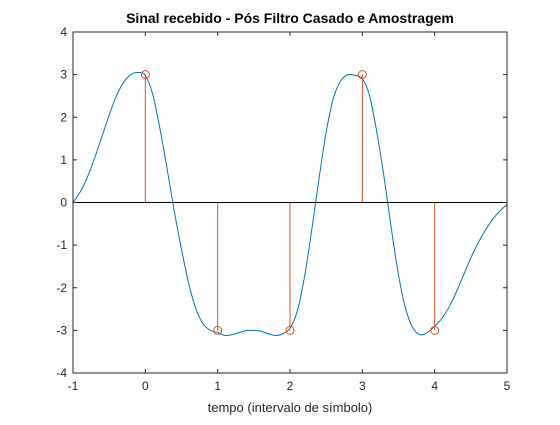 The width and height of the screenshot is (560, 425). What do you see at coordinates (63, 203) in the screenshot?
I see `y-tick-label: 0` at bounding box center [63, 203].